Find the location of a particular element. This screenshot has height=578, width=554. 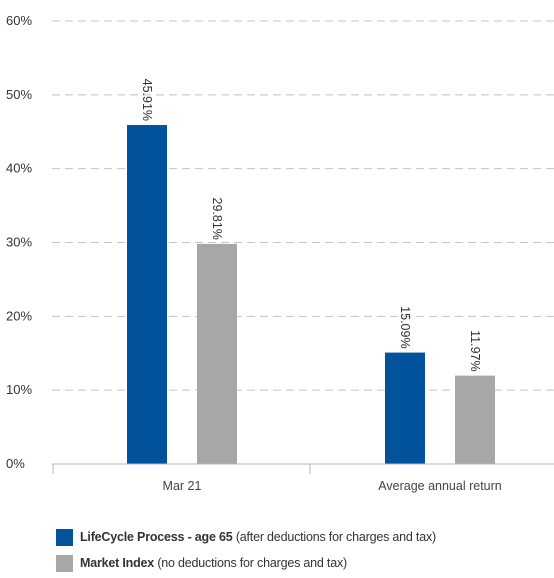

data-label: 11.97% is located at coordinates (475, 350).